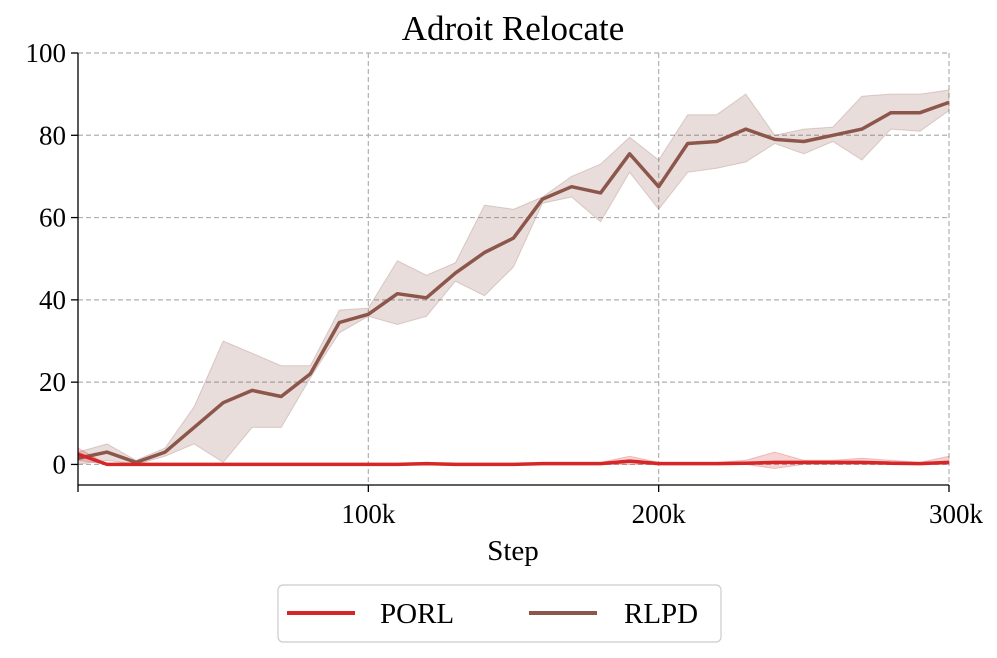 The height and width of the screenshot is (658, 997). Describe the element at coordinates (659, 514) in the screenshot. I see `x-tick-label: 200k` at that location.